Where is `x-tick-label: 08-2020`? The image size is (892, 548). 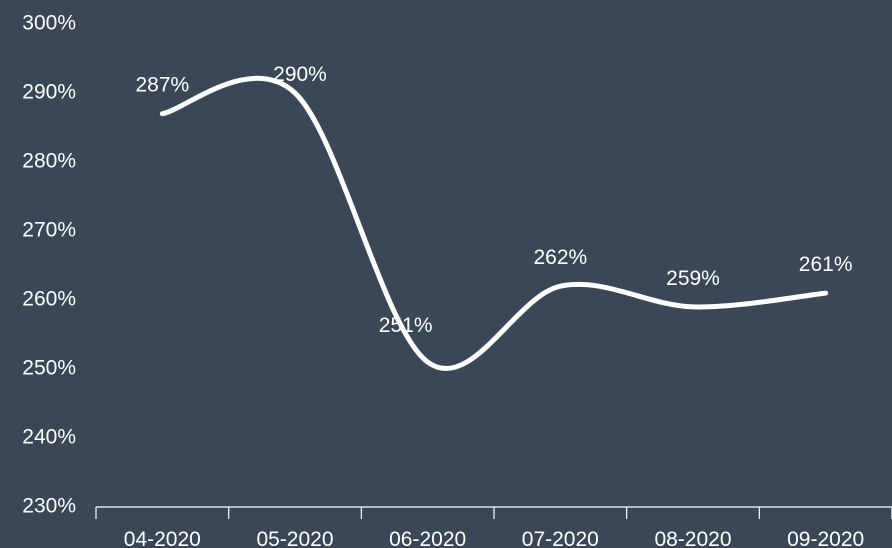 x-tick-label: 08-2020 is located at coordinates (692, 538).